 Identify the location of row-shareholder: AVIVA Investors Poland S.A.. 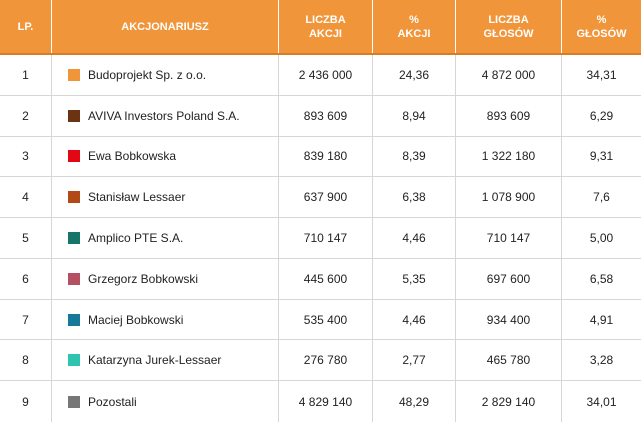
(165, 115).